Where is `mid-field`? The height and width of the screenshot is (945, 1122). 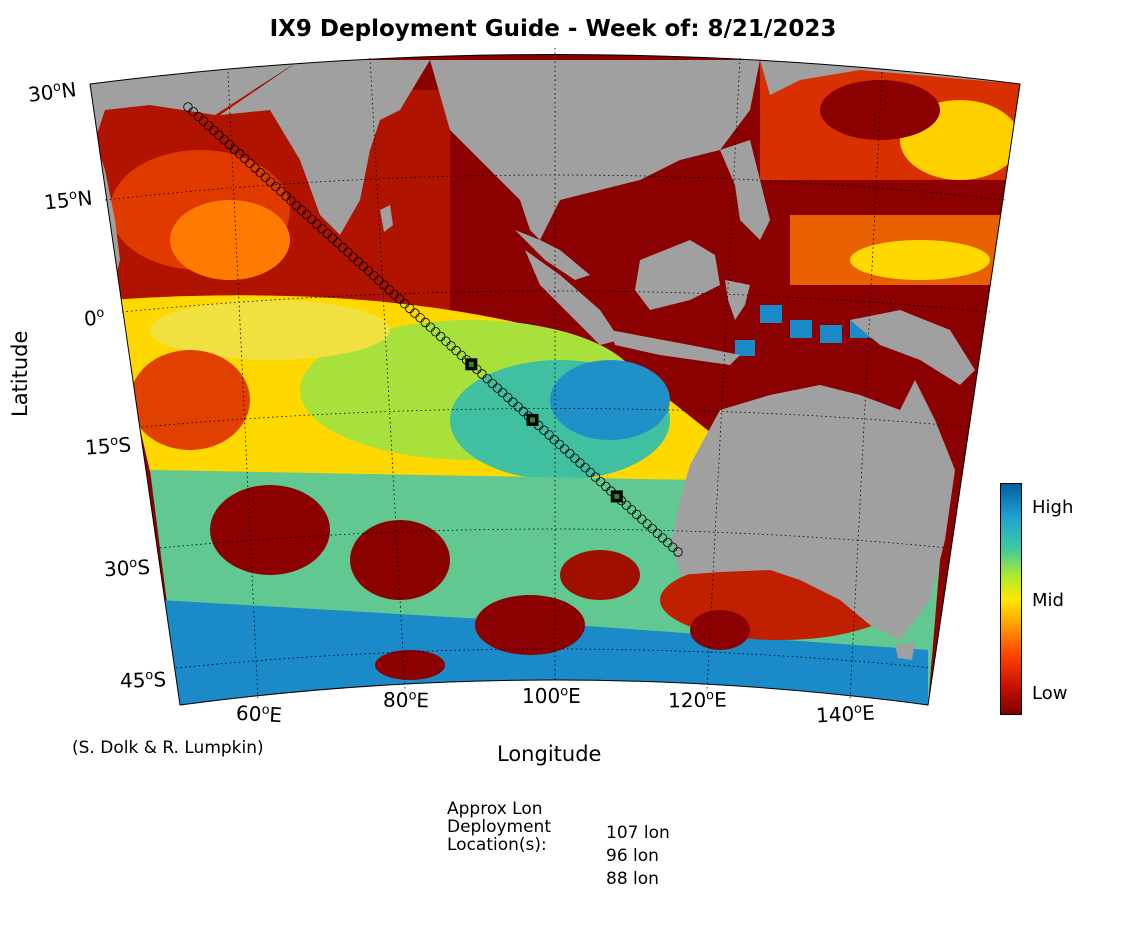
mid-field is located at coordinates (270, 330).